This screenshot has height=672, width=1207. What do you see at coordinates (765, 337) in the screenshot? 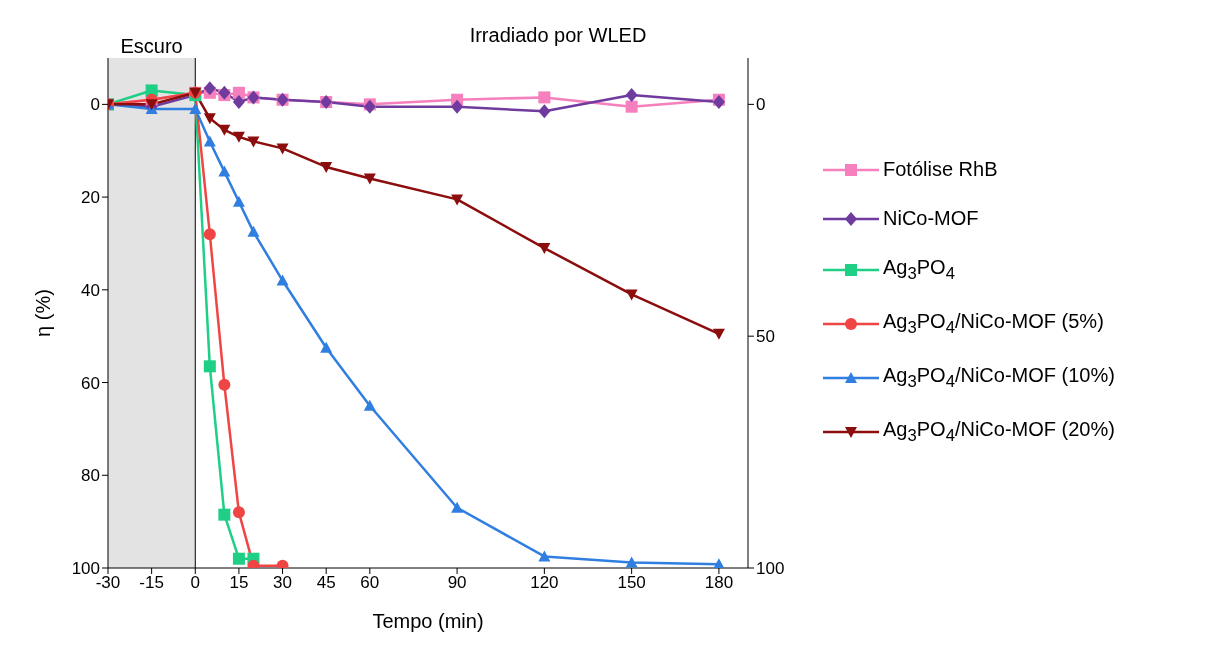
I see `y2-tick-label: 50` at bounding box center [765, 337].